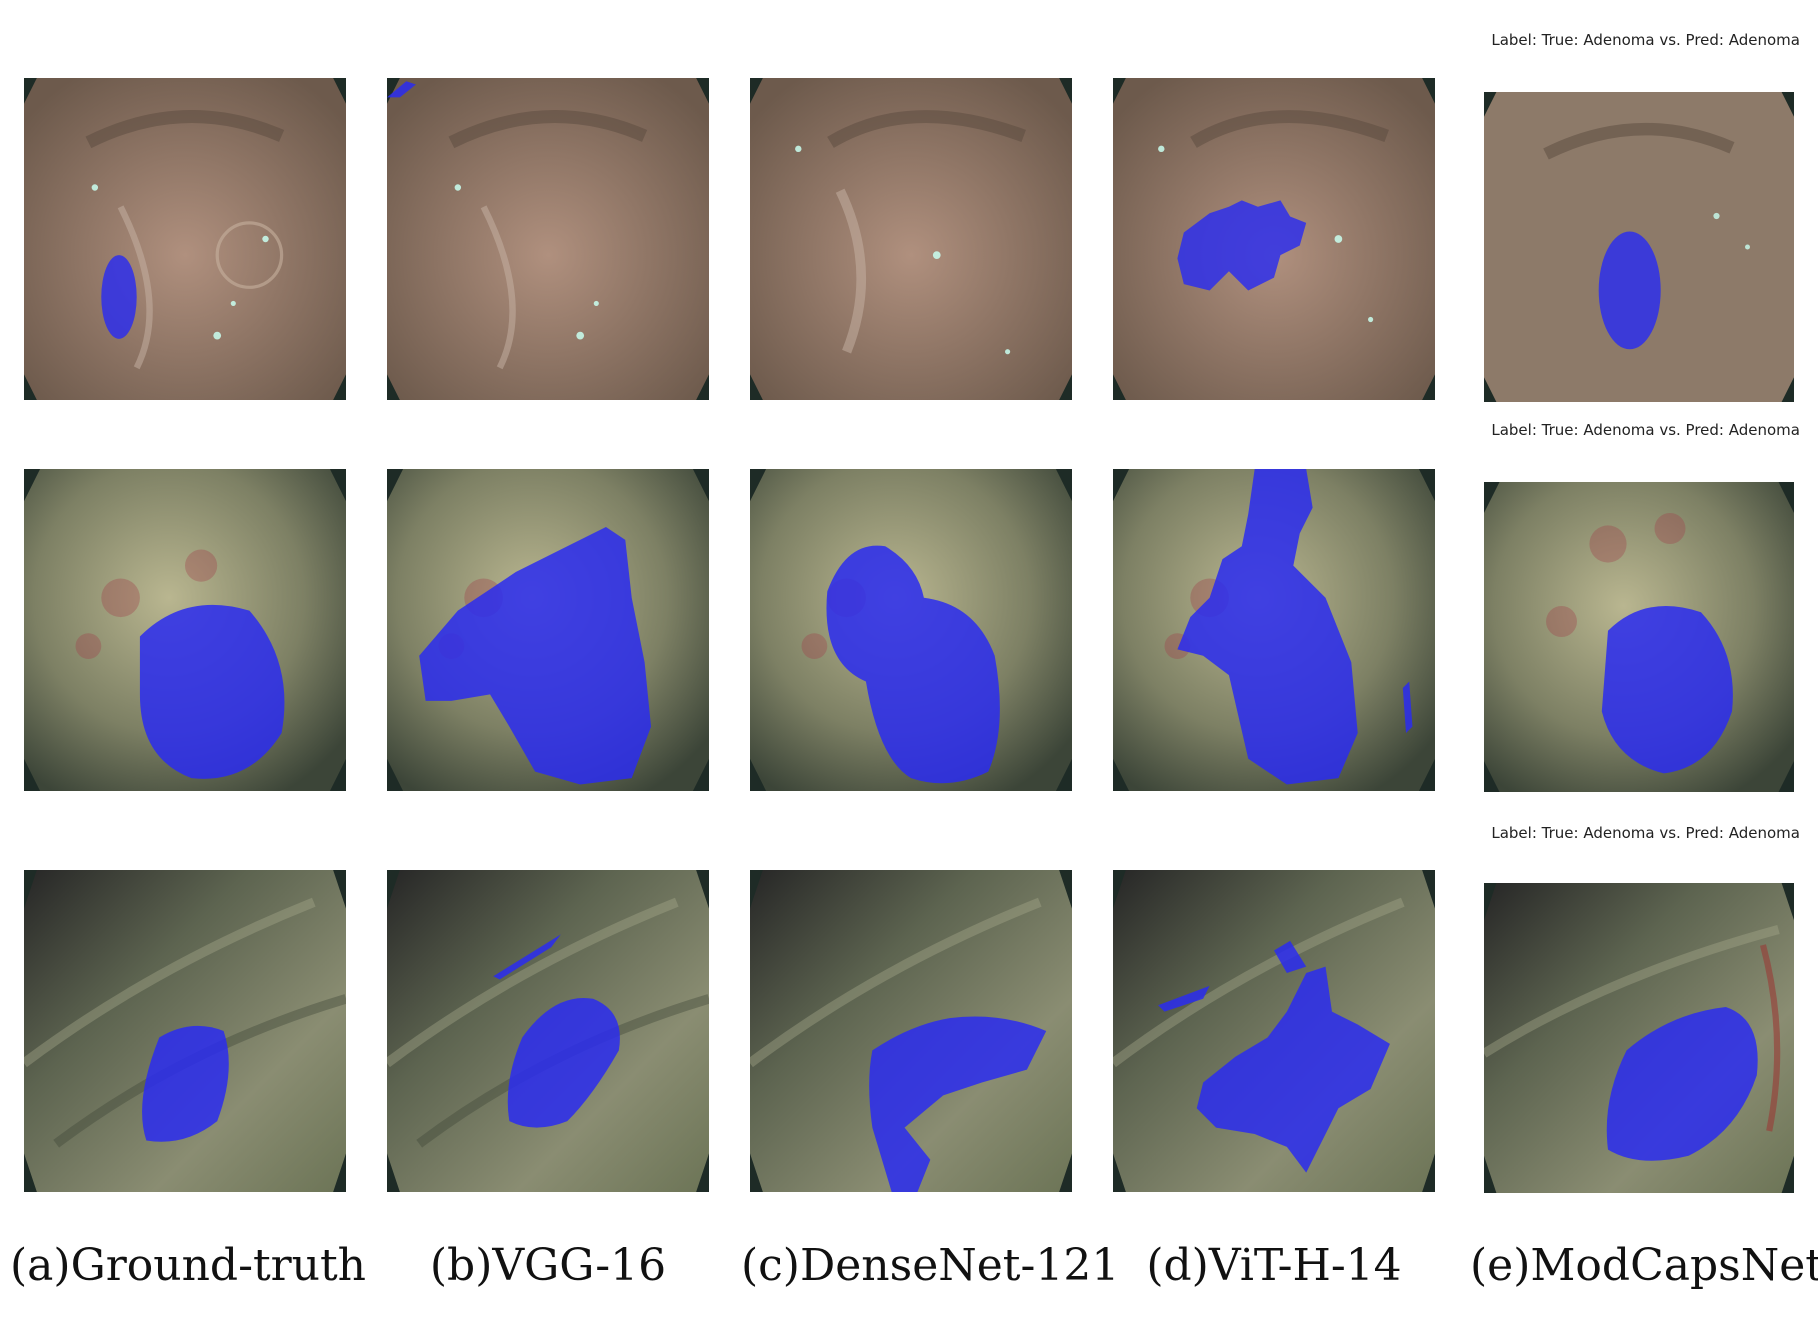 This screenshot has width=1818, height=1326. I want to click on row-1-label: Label: True: Adenoma vs. Pred: Adenoma, so click(1645, 40).